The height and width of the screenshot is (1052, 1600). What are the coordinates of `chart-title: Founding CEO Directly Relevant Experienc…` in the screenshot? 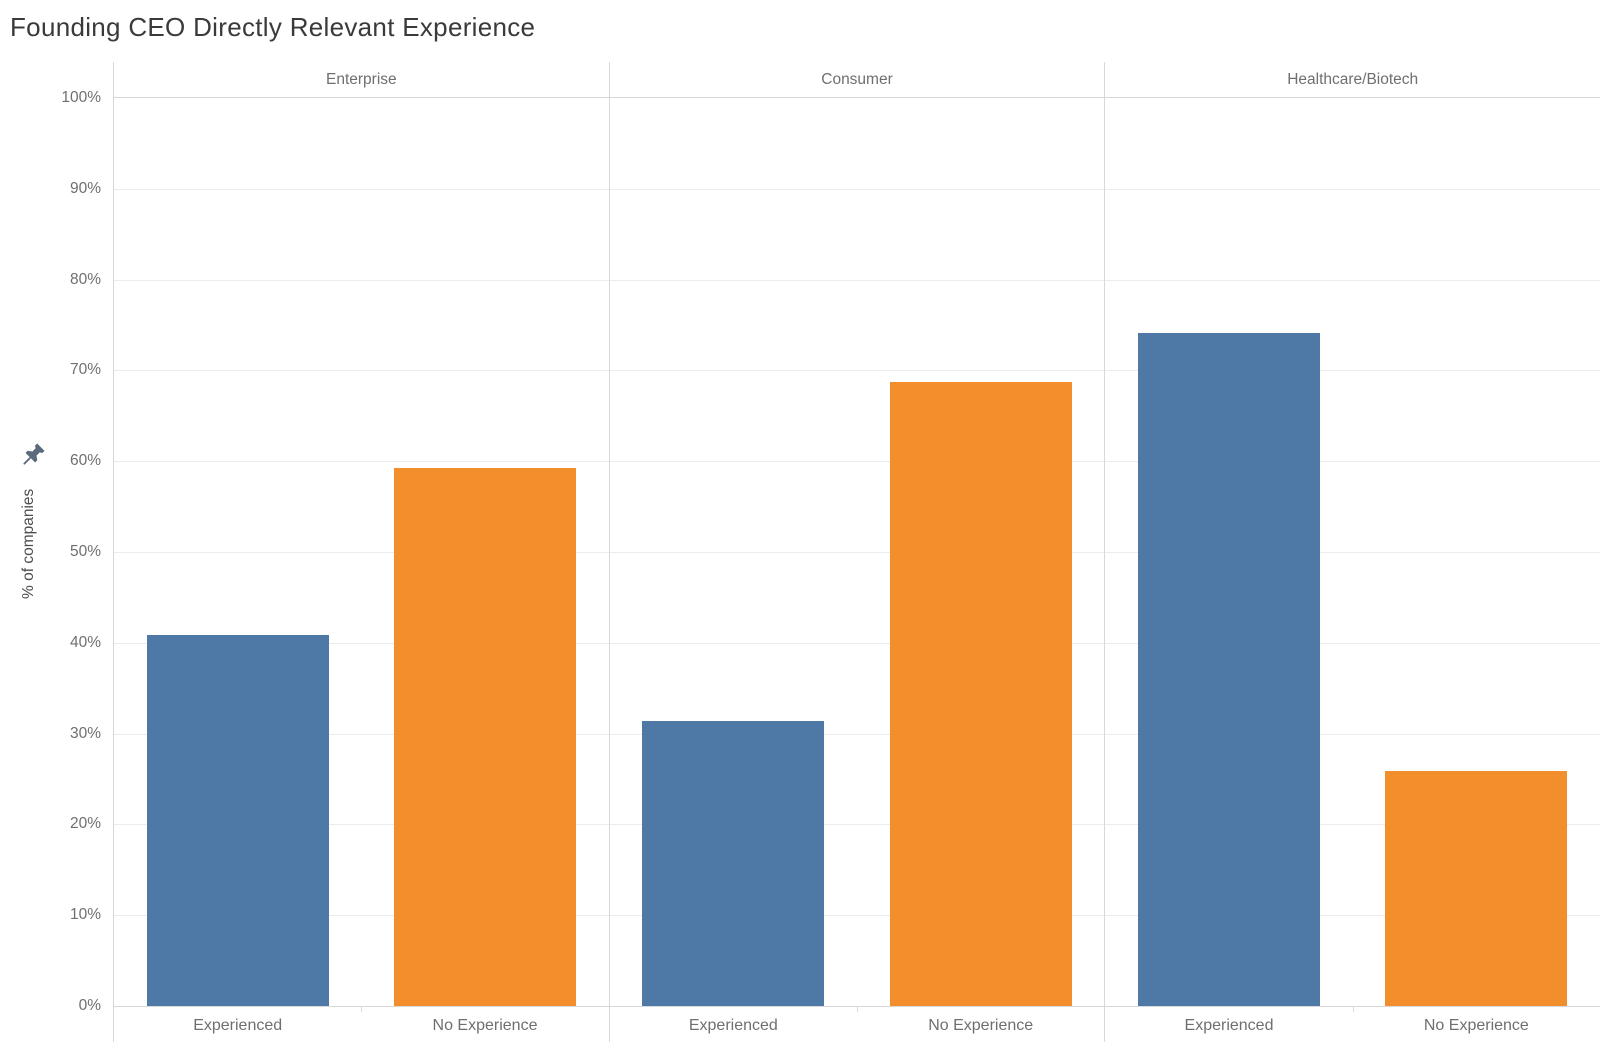 It's located at (273, 27).